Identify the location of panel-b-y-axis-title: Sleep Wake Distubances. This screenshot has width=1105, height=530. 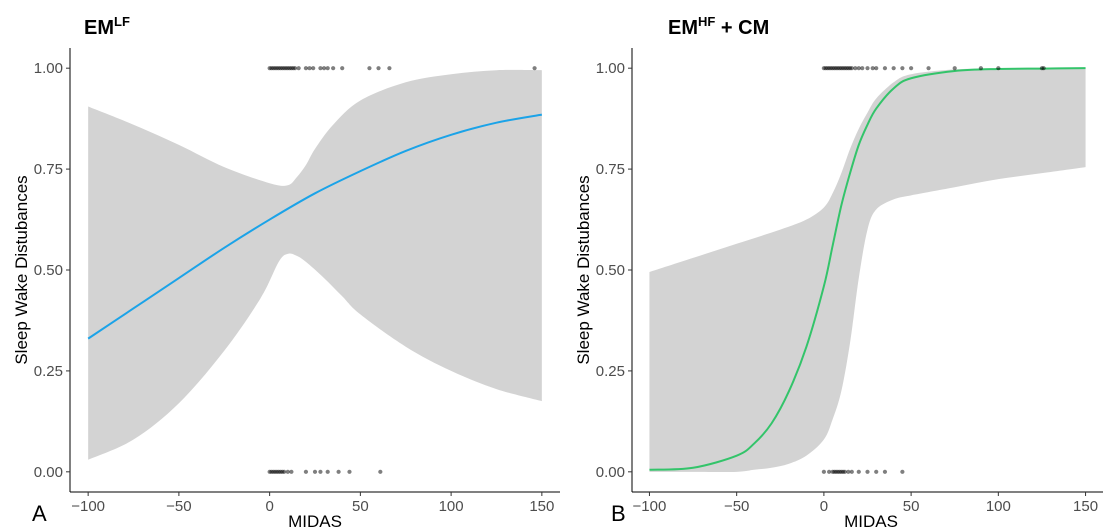
(583, 269).